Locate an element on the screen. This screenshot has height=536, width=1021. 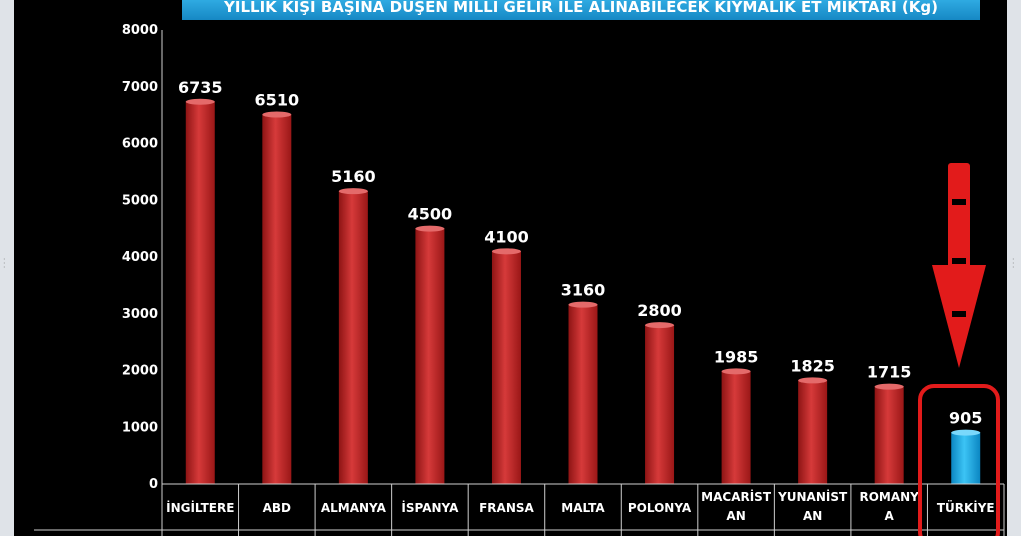
x-tick-label: İSPANYA is located at coordinates (430, 507).